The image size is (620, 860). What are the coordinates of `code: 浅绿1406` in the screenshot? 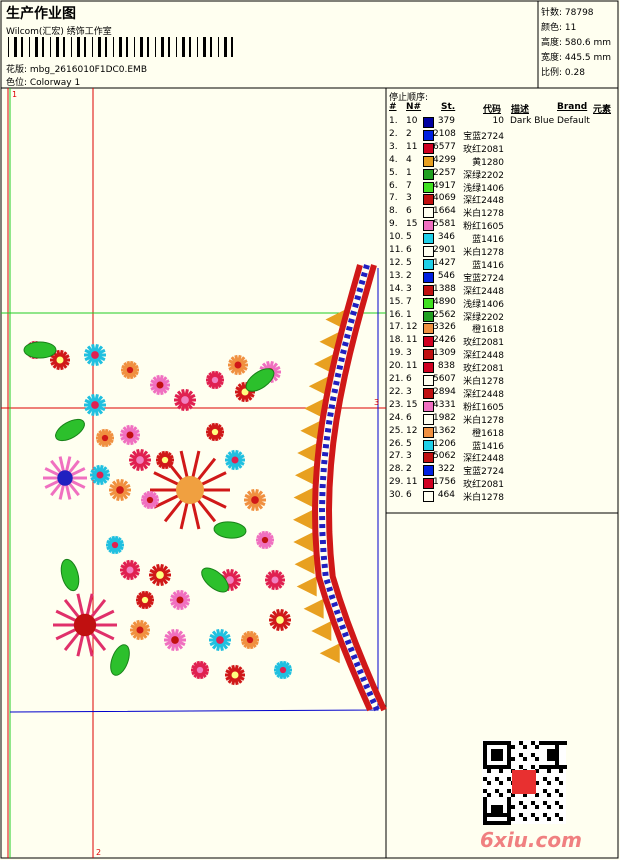 It's located at (483, 304).